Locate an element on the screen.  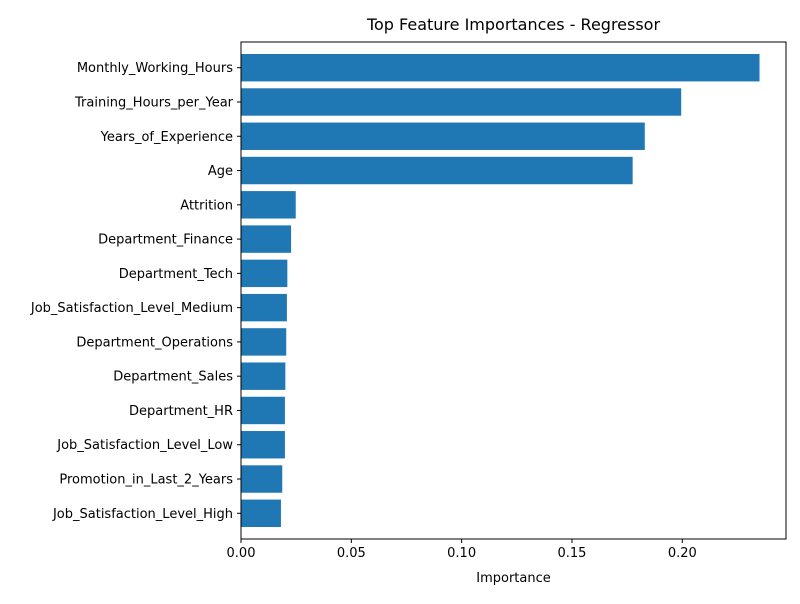
y-tick-label: Department_Finance is located at coordinates (165, 240).